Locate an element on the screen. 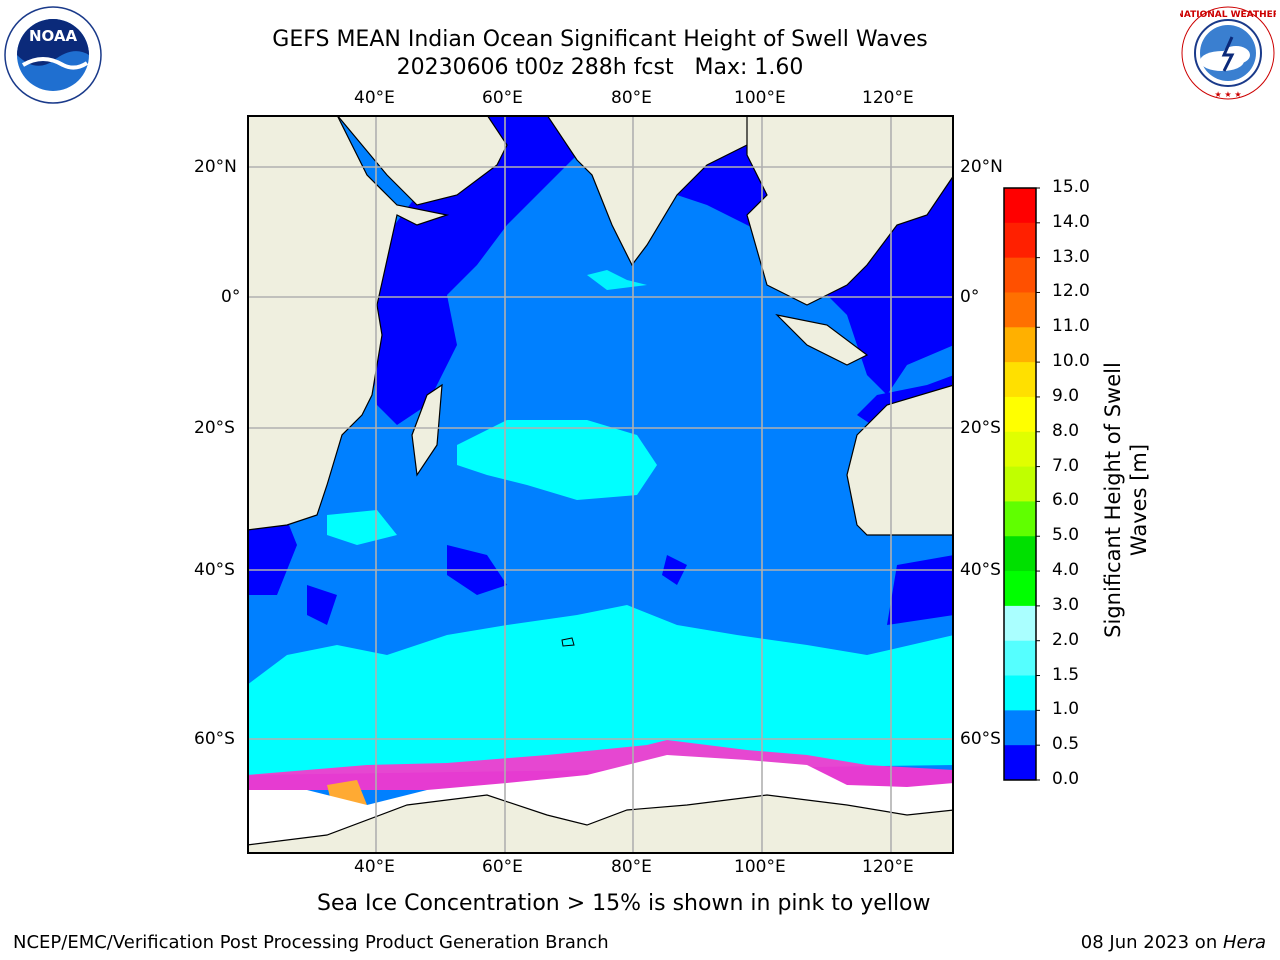  lon-tick-bottom-100e: 100°E is located at coordinates (760, 867).